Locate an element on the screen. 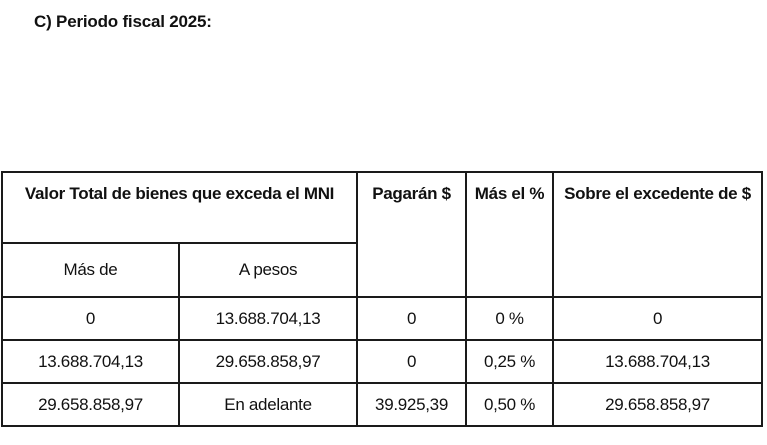  header-over-excess: Sobre el excedente de $ is located at coordinates (658, 234).